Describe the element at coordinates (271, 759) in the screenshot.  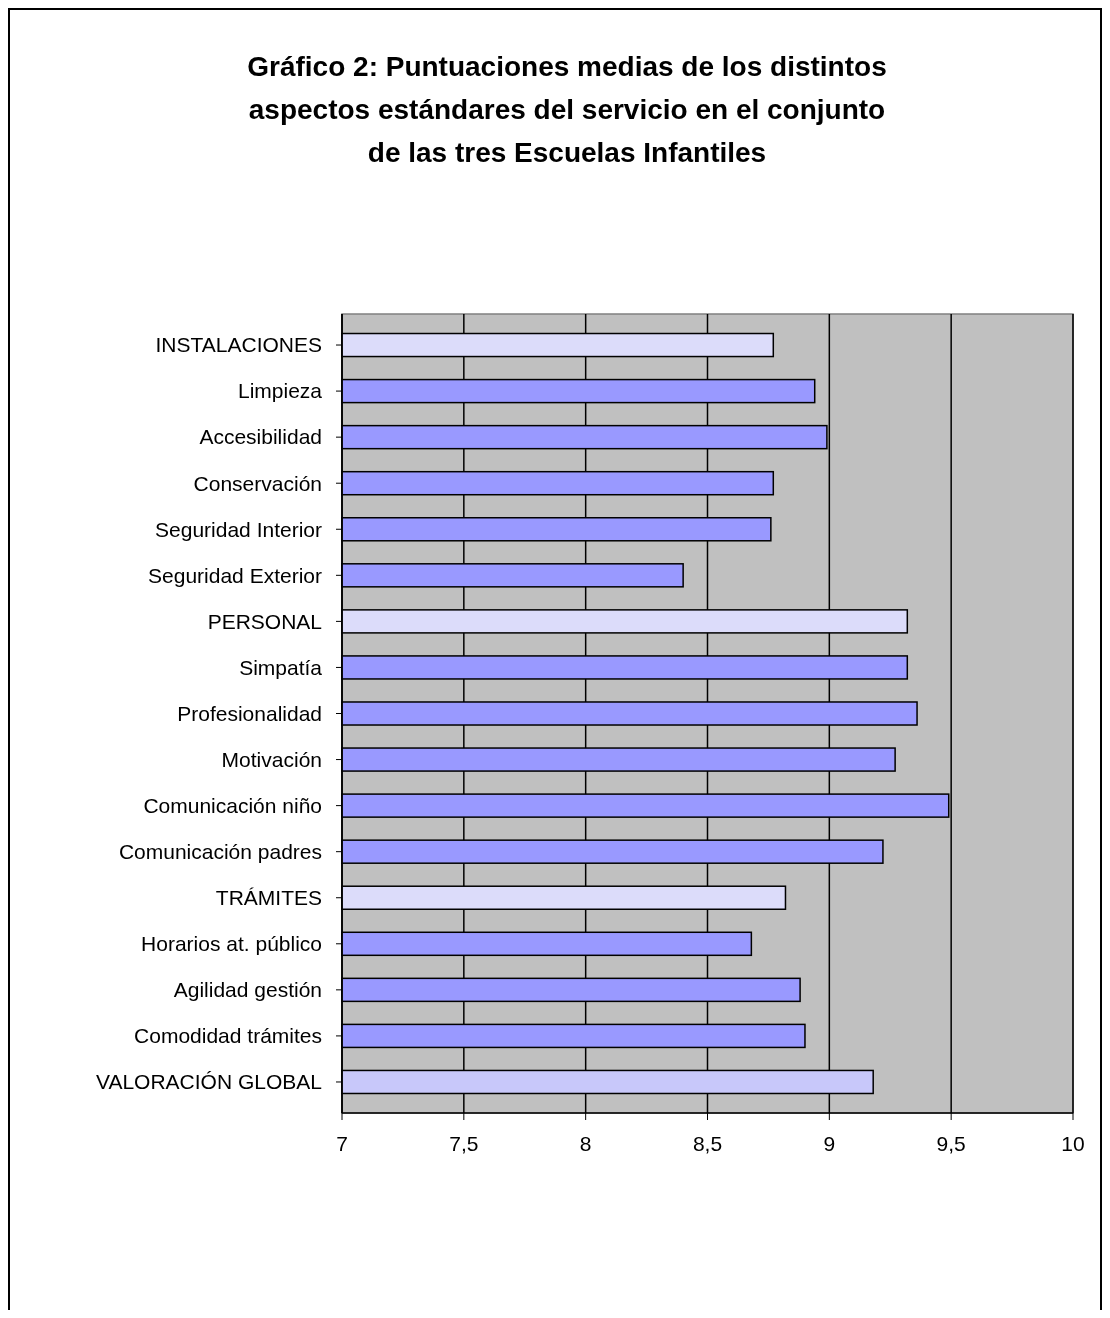
I see `y-tick-label: Motivación` at that location.